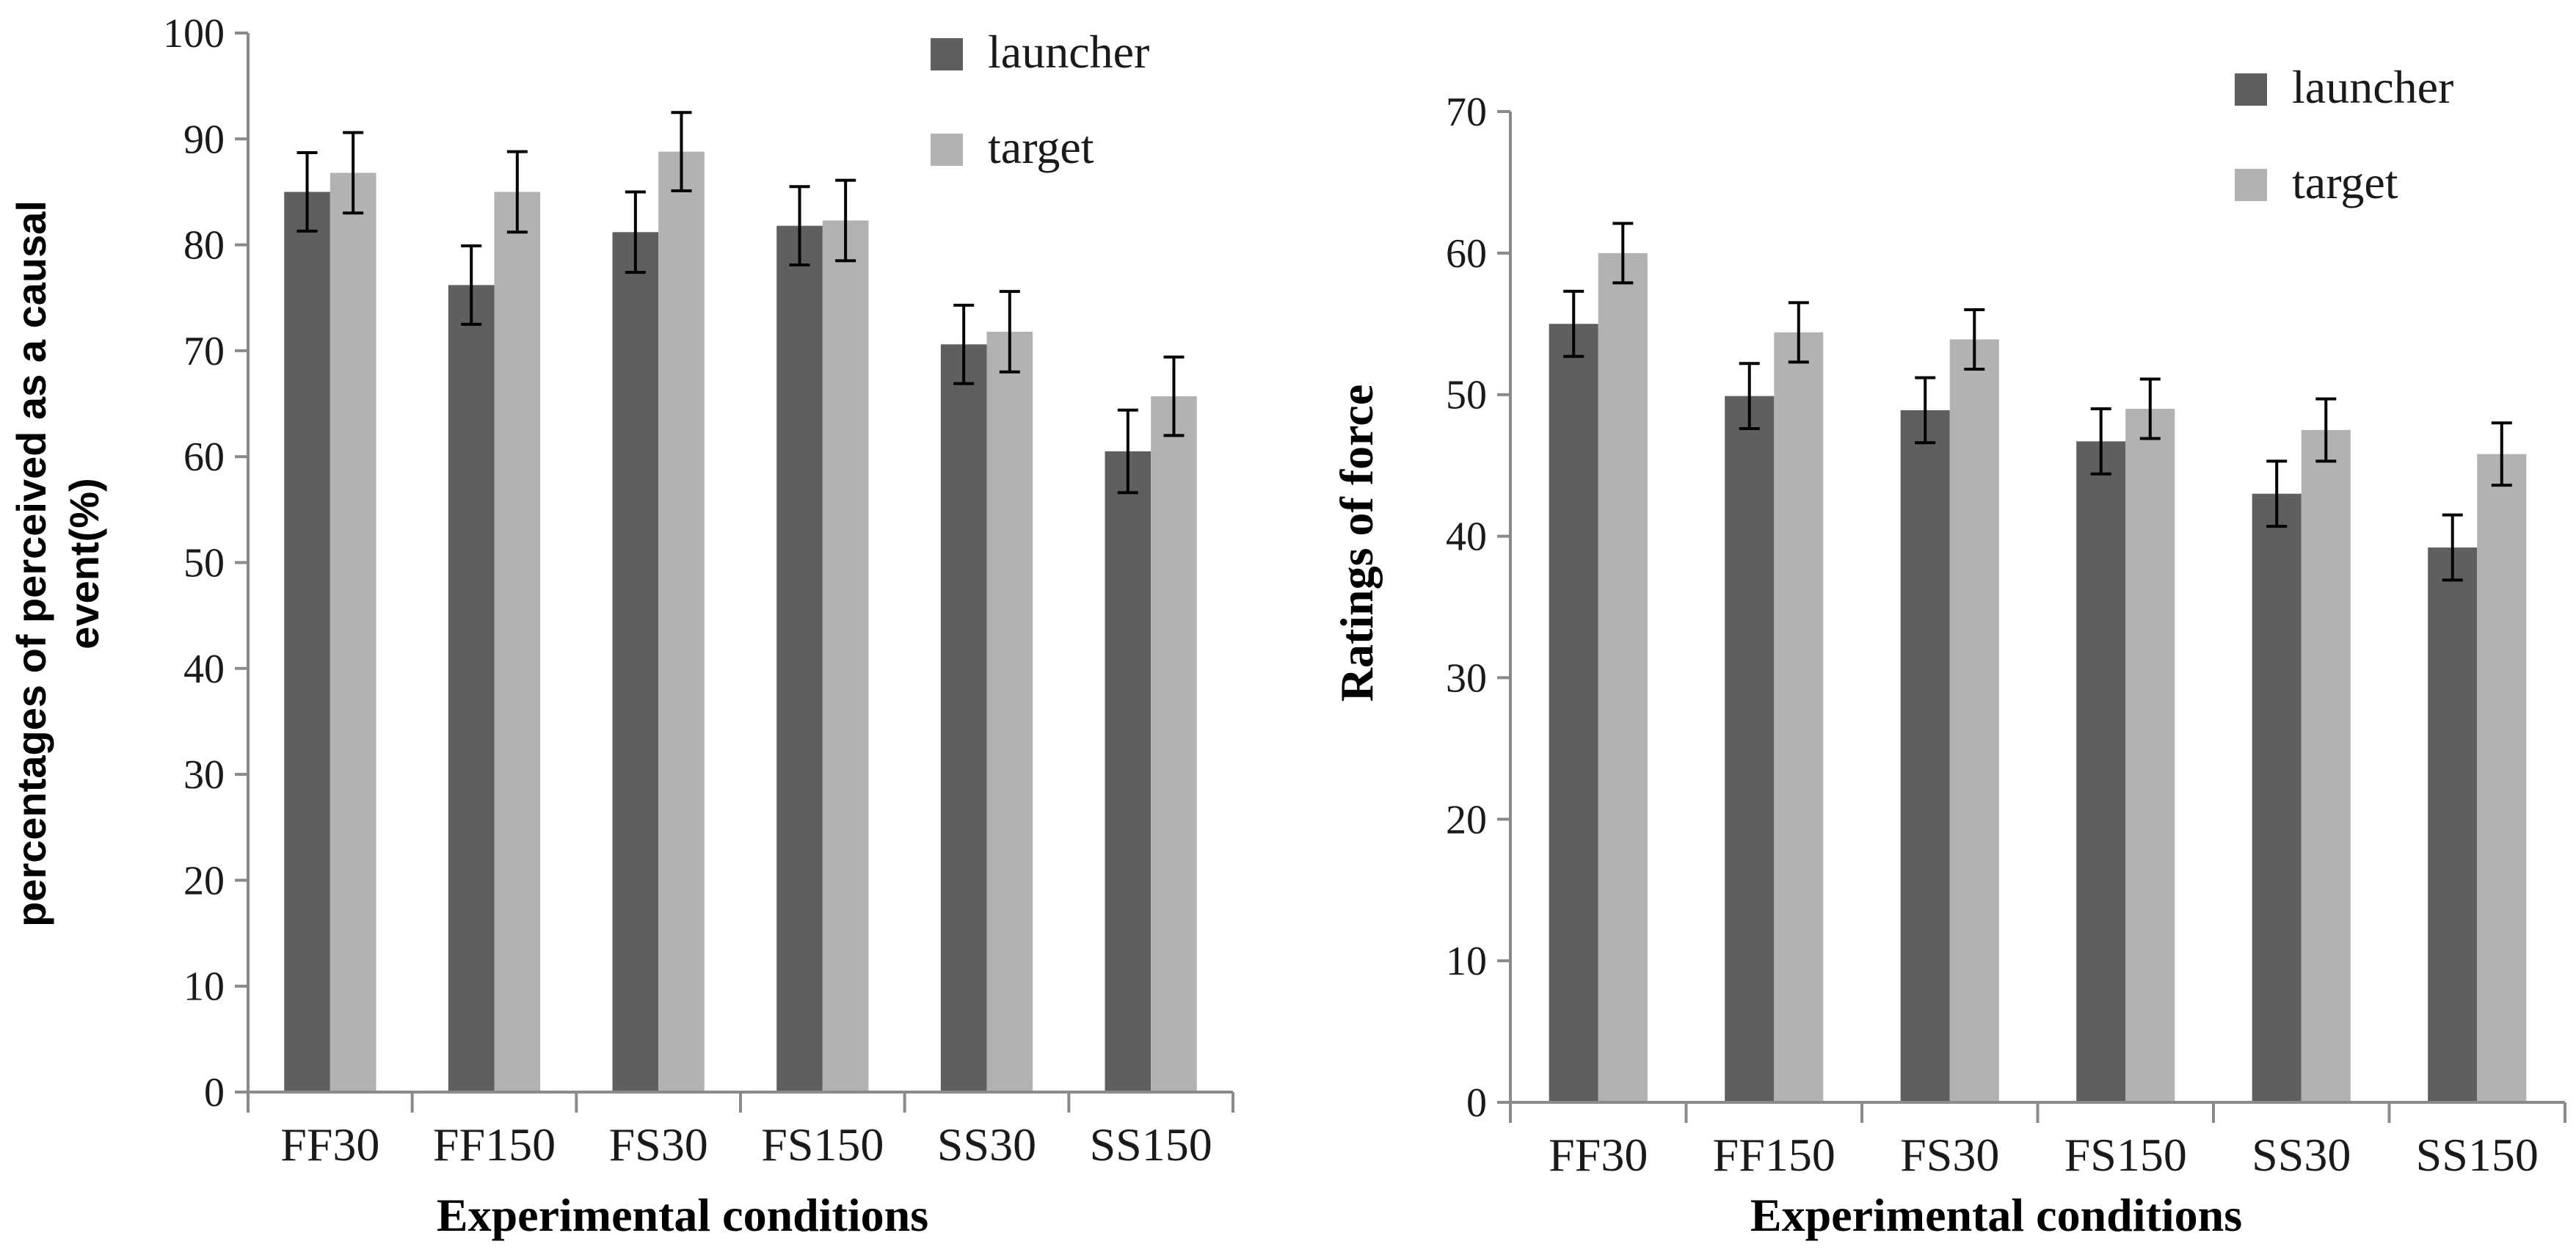 The height and width of the screenshot is (1255, 2576). What do you see at coordinates (31, 563) in the screenshot?
I see `y-axis-title-line1: percentages of perceived as a causal` at bounding box center [31, 563].